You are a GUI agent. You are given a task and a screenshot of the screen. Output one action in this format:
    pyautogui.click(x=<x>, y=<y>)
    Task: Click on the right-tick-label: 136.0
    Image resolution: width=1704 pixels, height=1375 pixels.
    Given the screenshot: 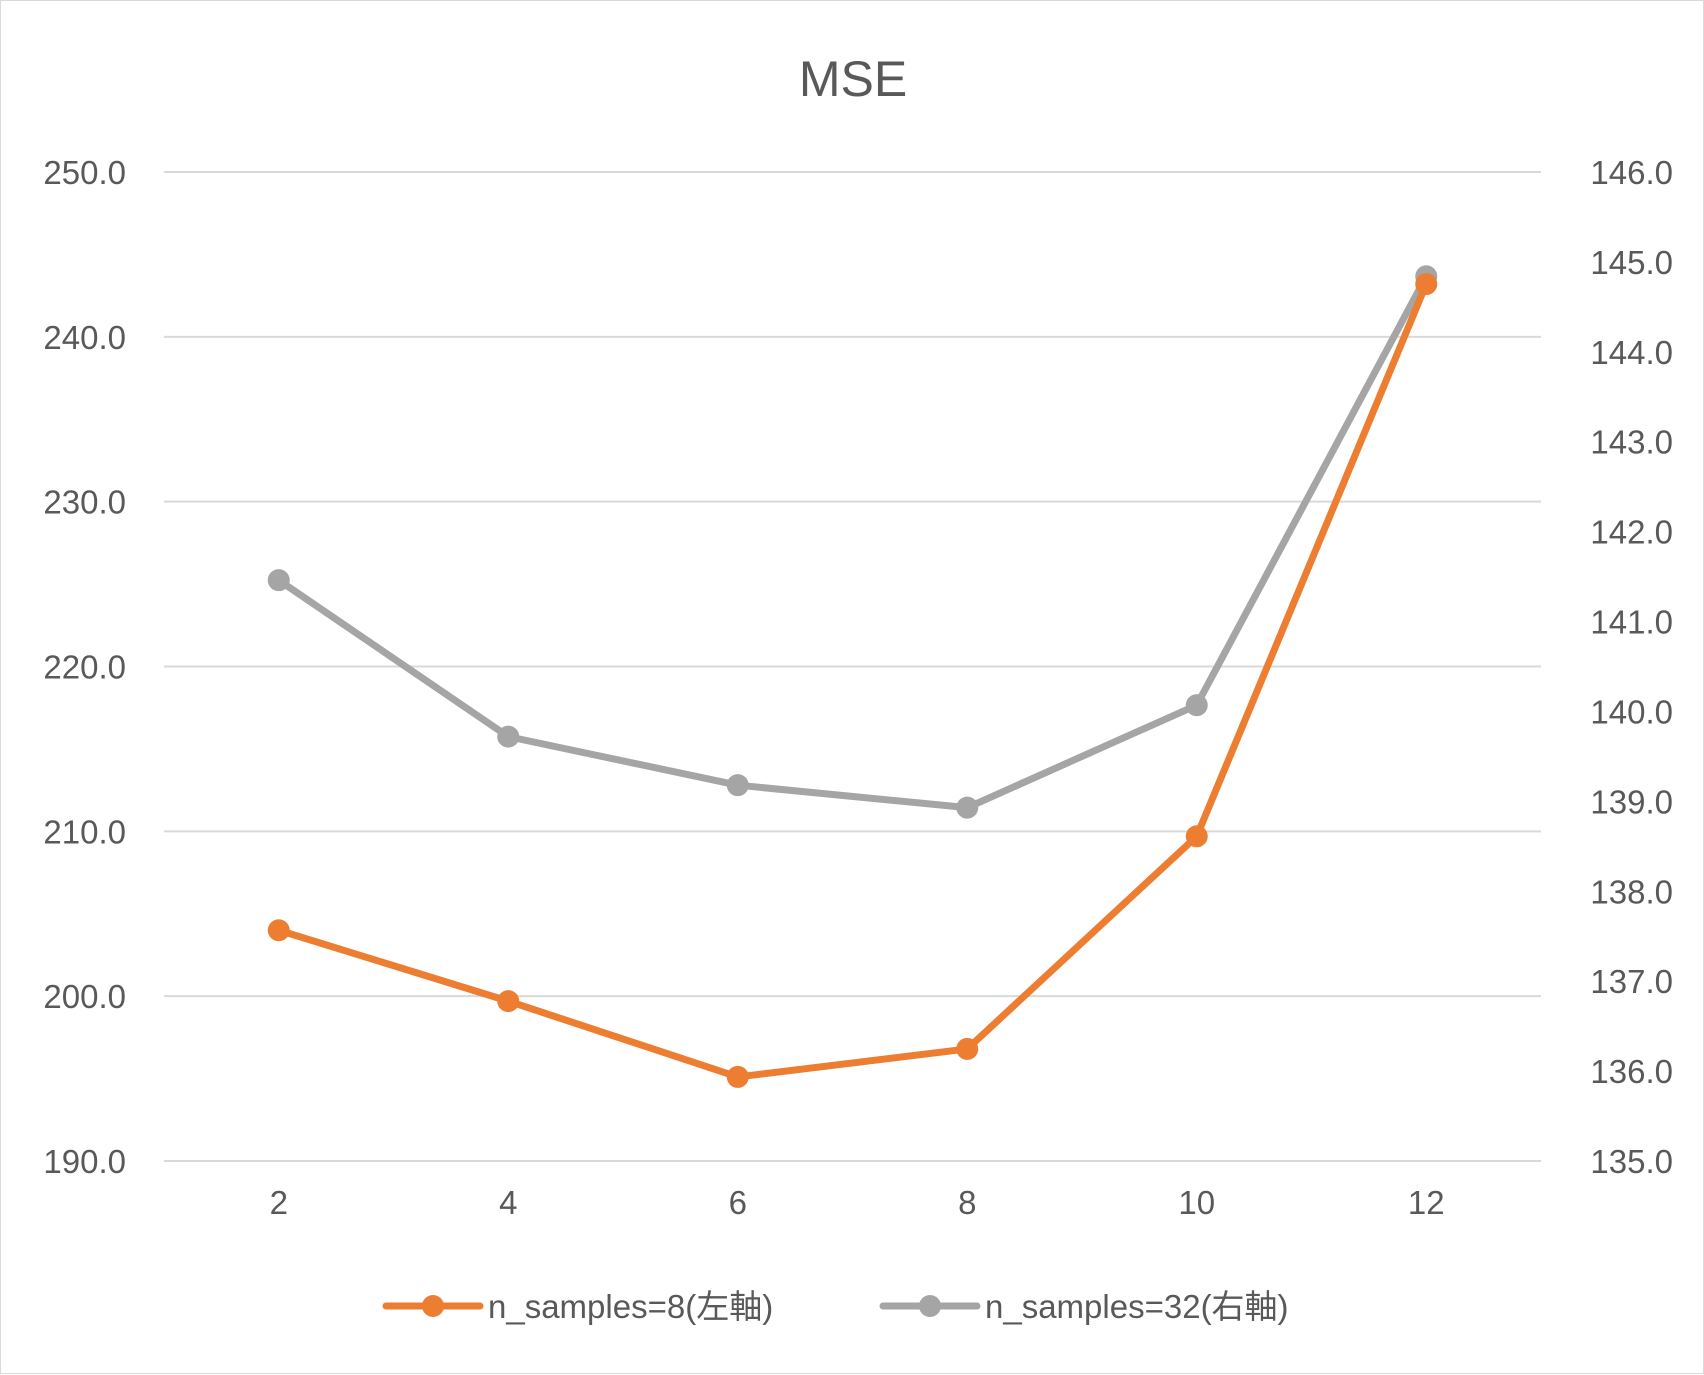 What is the action you would take?
    pyautogui.click(x=1631, y=1071)
    